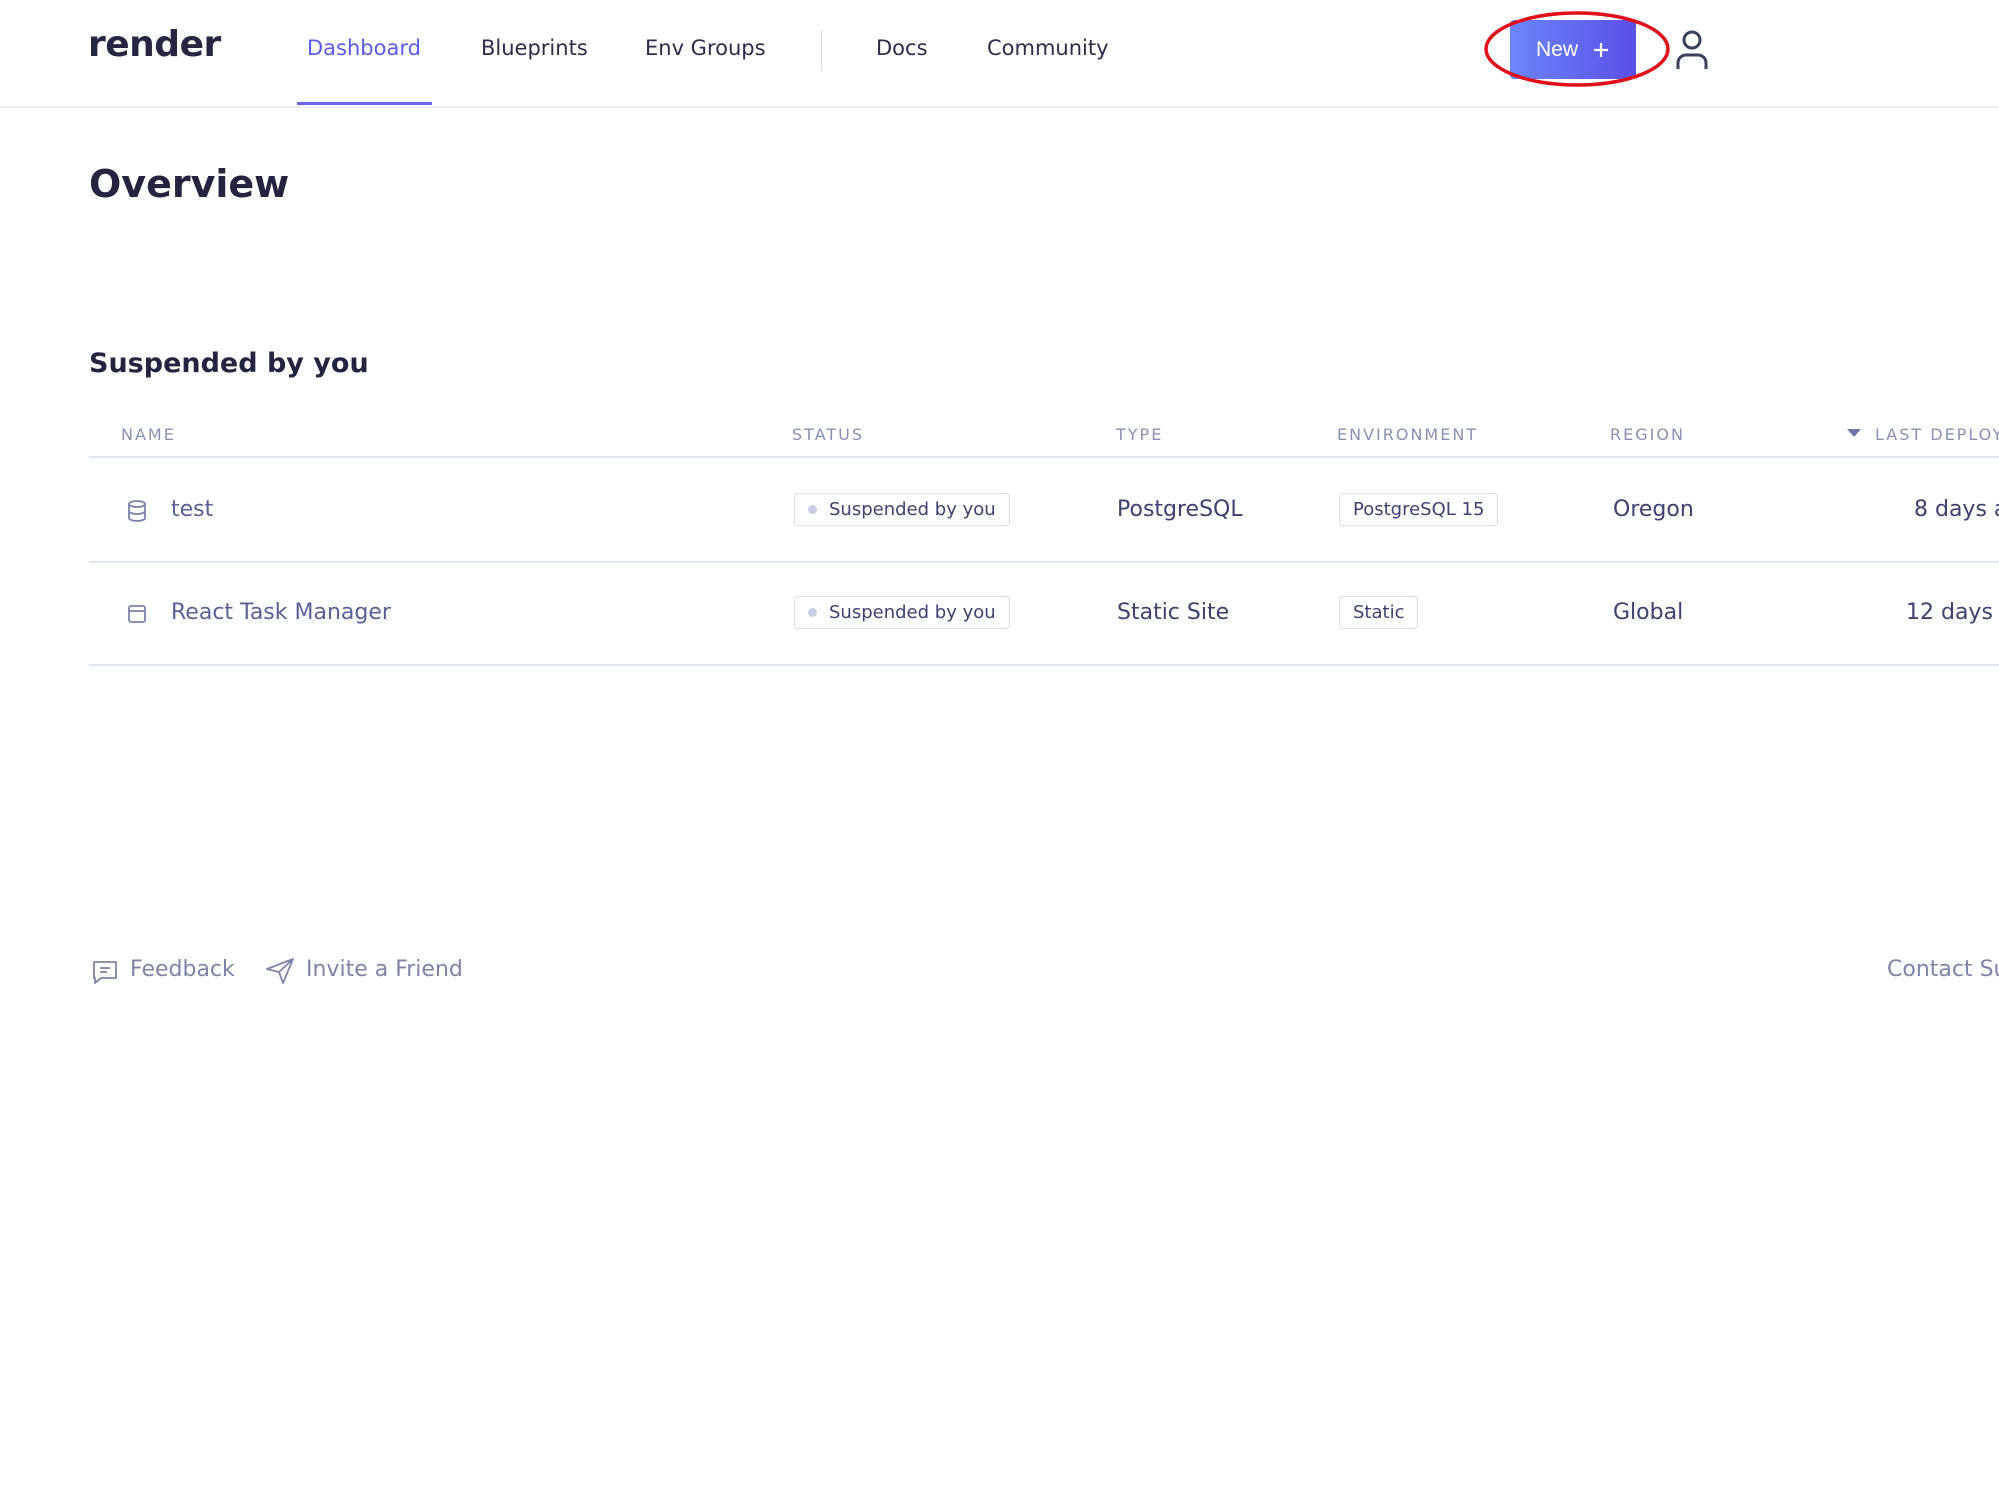 This screenshot has width=1999, height=1500. What do you see at coordinates (148, 434) in the screenshot?
I see `col-name: NAME` at bounding box center [148, 434].